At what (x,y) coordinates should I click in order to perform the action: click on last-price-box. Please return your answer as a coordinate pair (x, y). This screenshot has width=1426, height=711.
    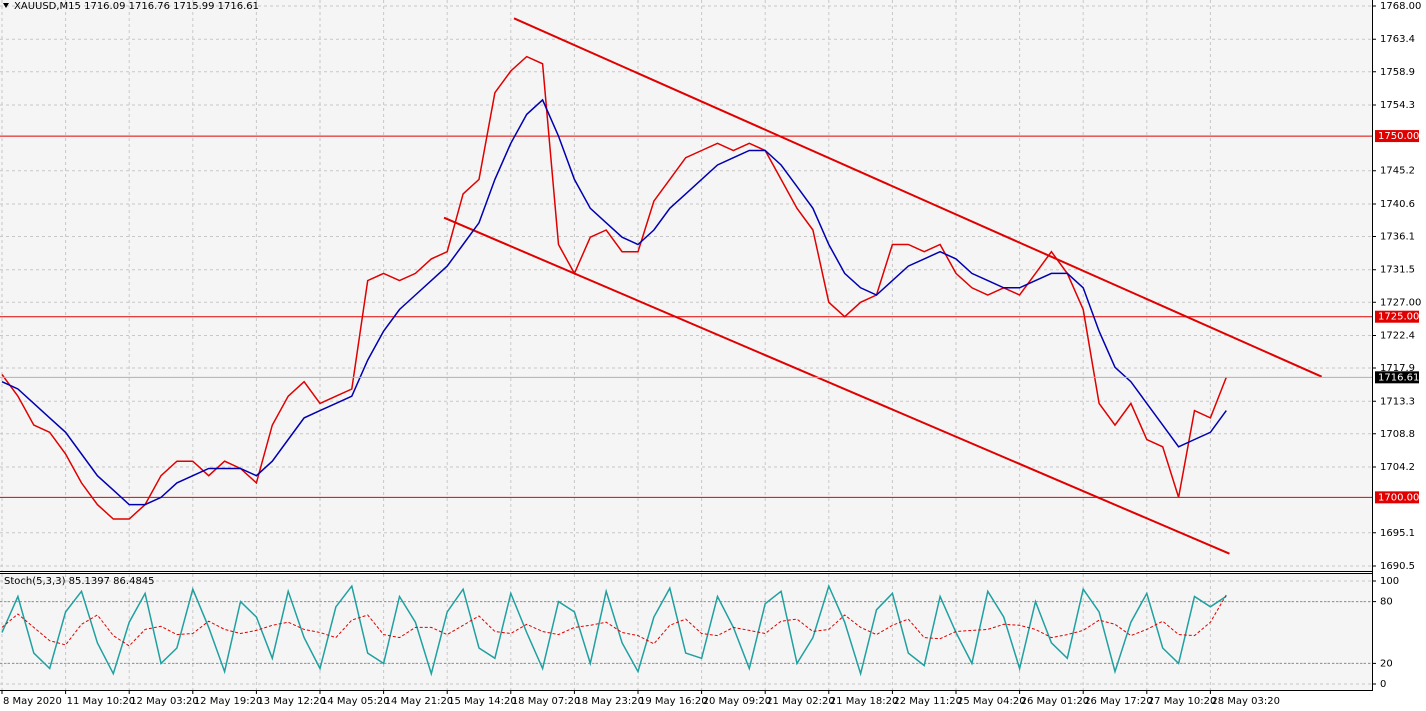
    Looking at the image, I should click on (1397, 377).